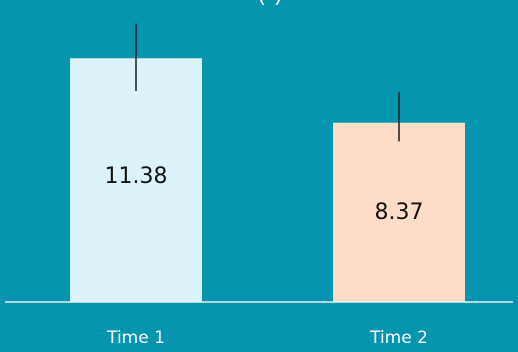  What do you see at coordinates (136, 176) in the screenshot?
I see `value-label-1: 11.38` at bounding box center [136, 176].